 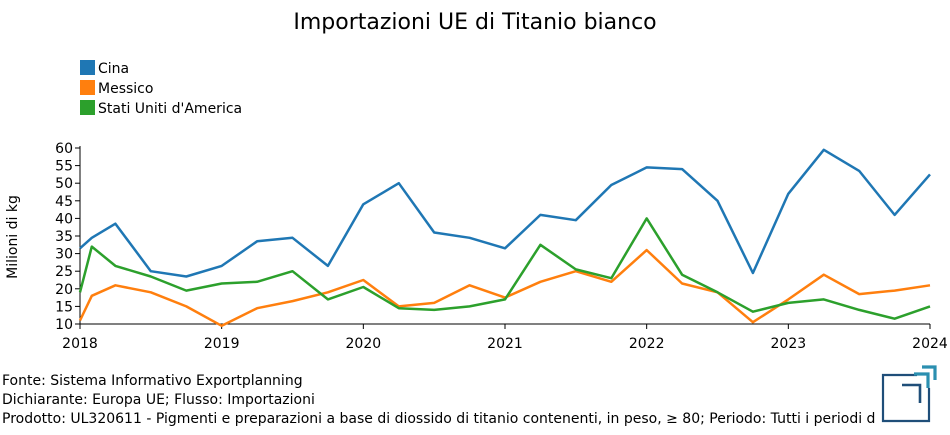 I want to click on legend-label: Cina, so click(x=113, y=69).